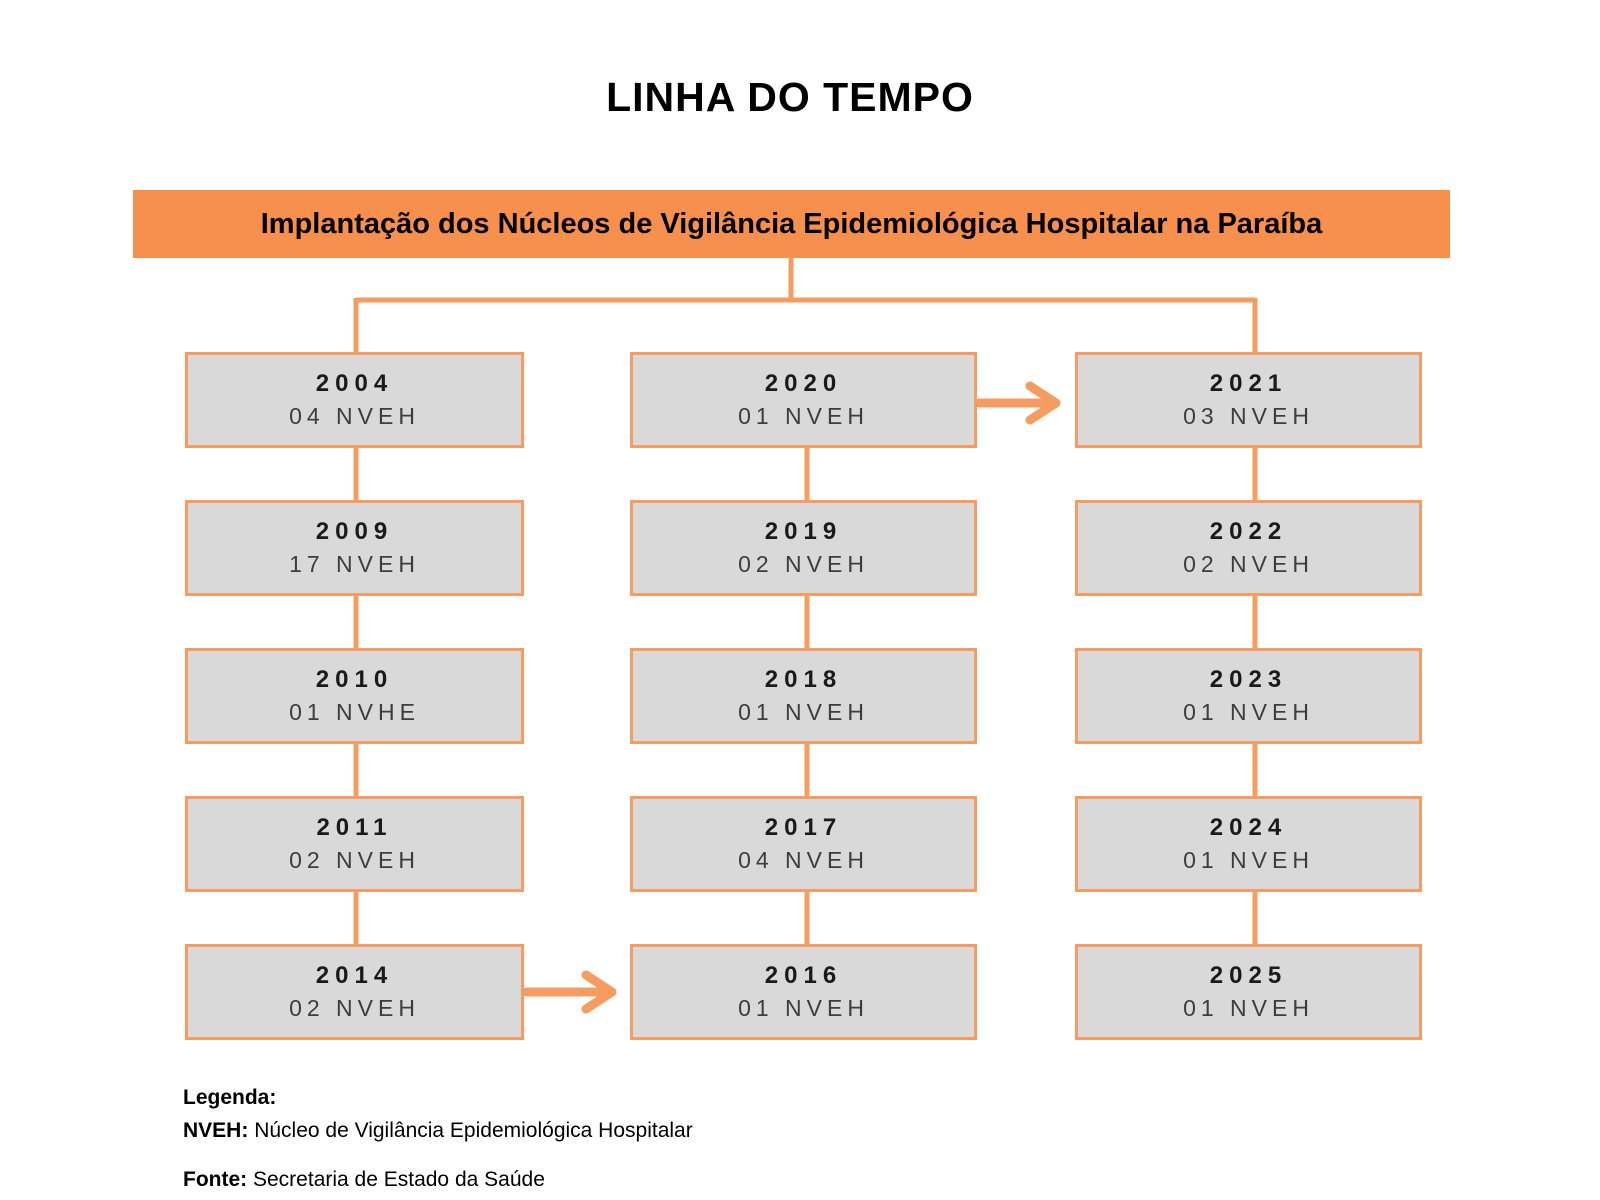 The height and width of the screenshot is (1200, 1600). Describe the element at coordinates (354, 548) in the screenshot. I see `year-box-2009: 2009 17 NVEH` at that location.